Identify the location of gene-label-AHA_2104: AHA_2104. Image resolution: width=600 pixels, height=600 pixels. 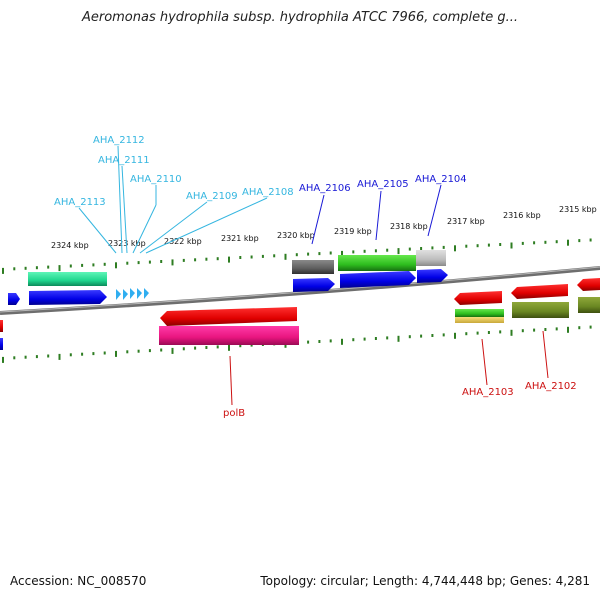
(441, 179).